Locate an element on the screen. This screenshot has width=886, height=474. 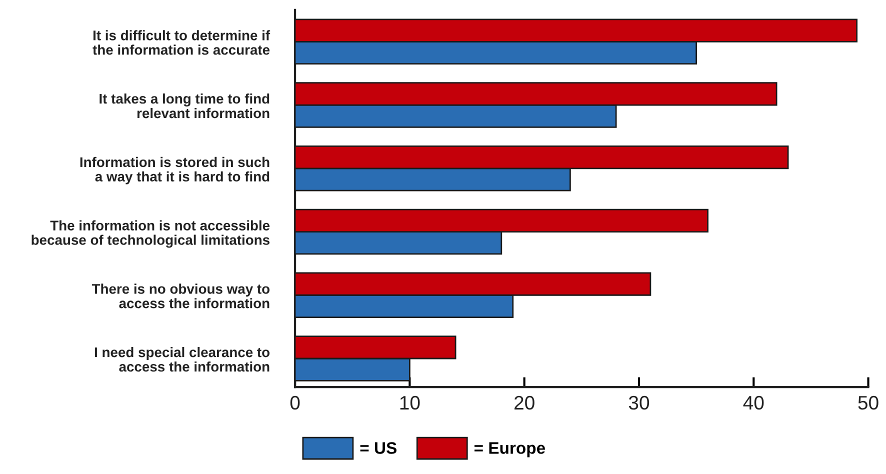
legend-label: = US is located at coordinates (378, 448).